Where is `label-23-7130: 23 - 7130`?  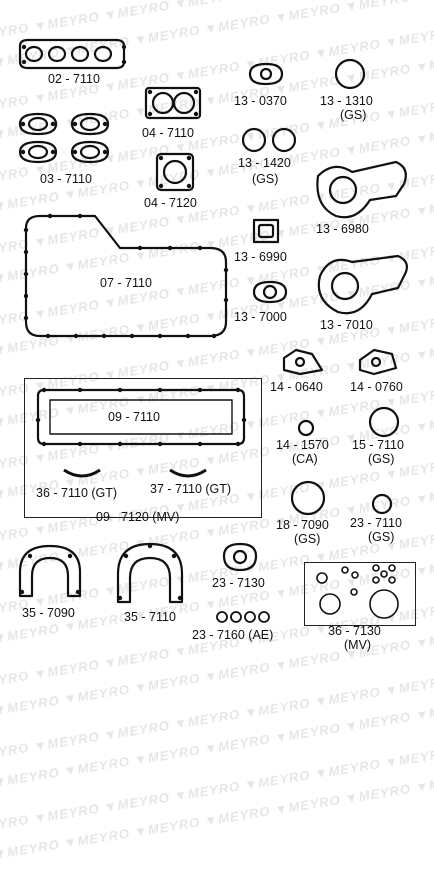
label-23-7130: 23 - 7130 is located at coordinates (238, 583).